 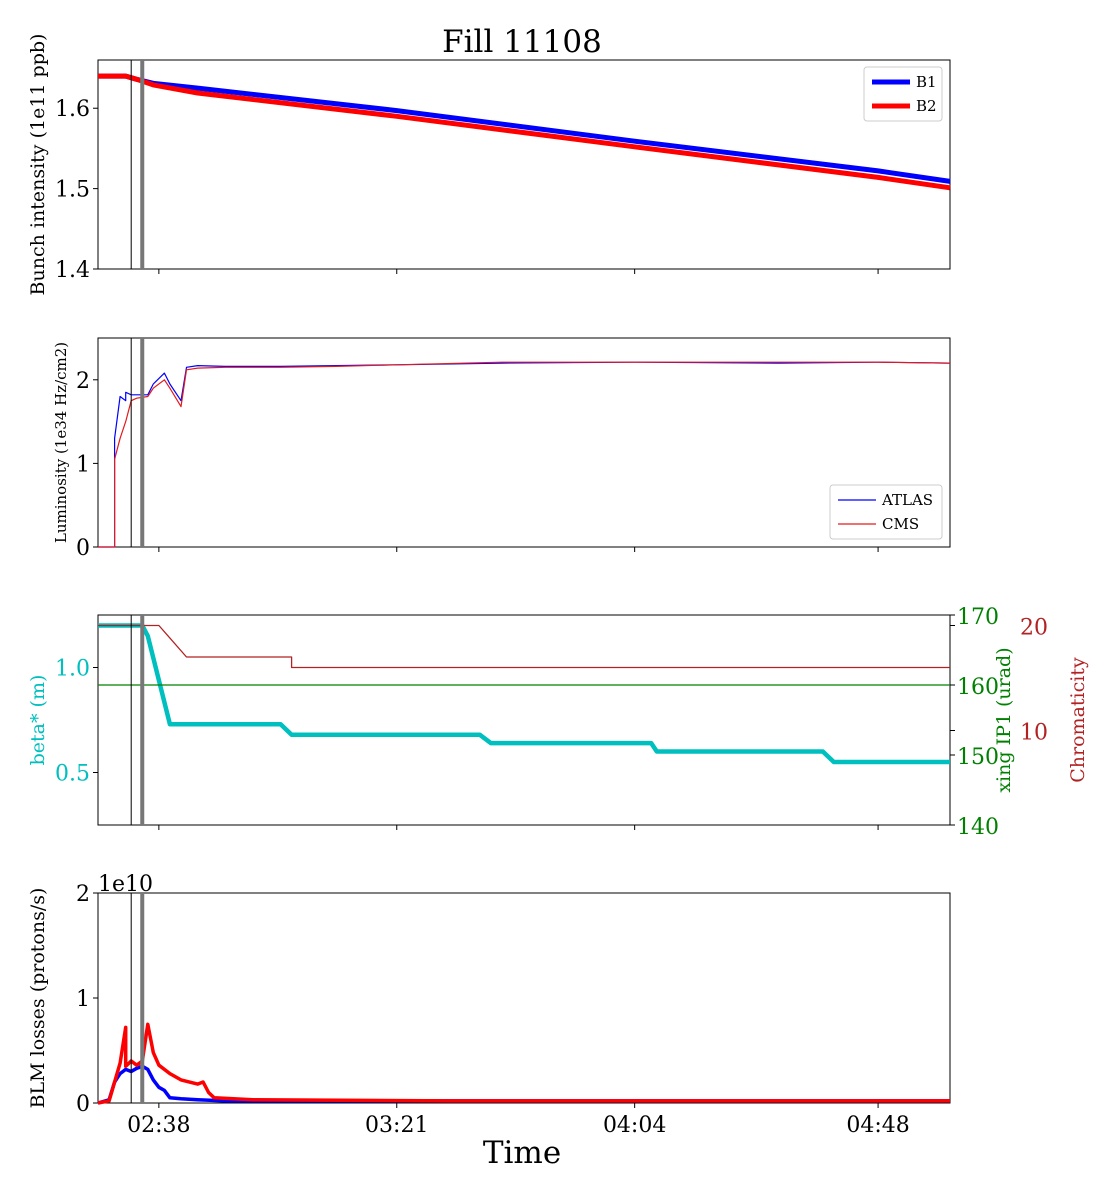 I want to click on y-tick-label: 1.4, so click(x=72, y=270).